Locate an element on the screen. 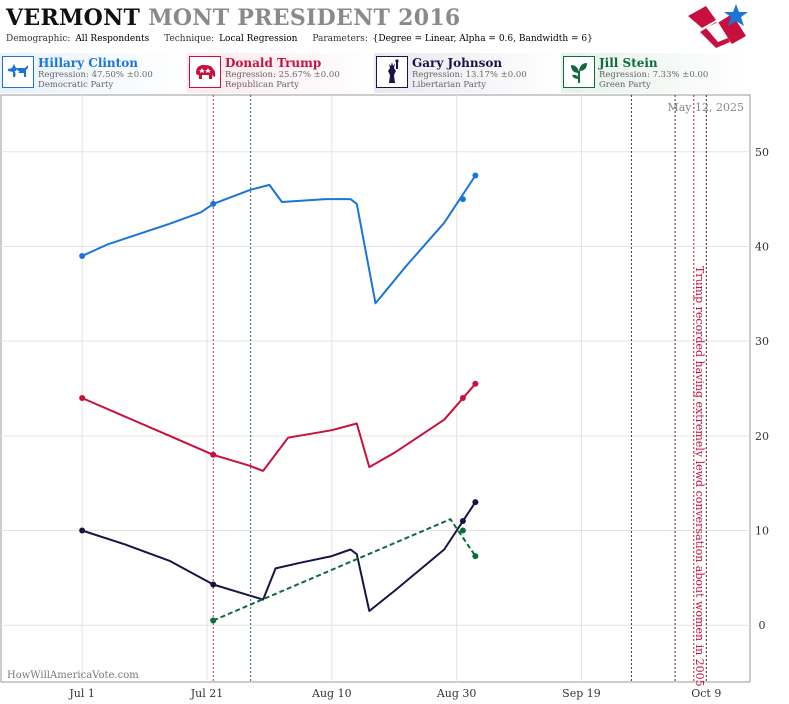 The height and width of the screenshot is (704, 789). leaf-icon is located at coordinates (579, 72).